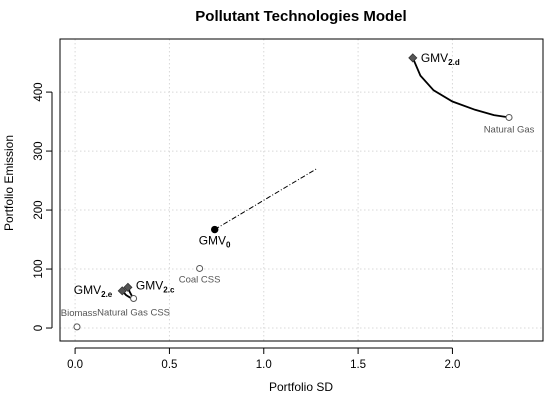 This screenshot has height=400, width=550. Describe the element at coordinates (9, 183) in the screenshot. I see `y-axis-label: Portfolio Emission` at that location.